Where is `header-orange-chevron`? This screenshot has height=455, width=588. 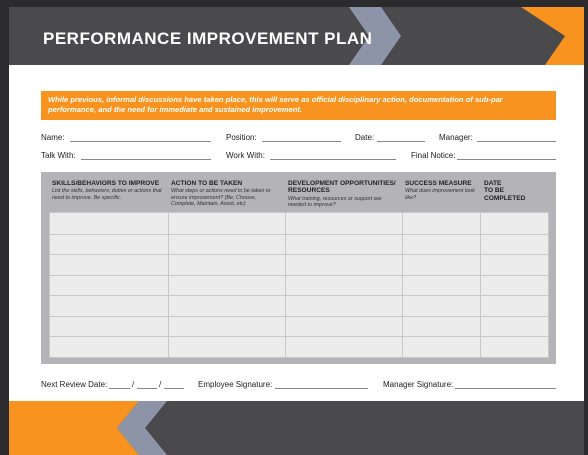
header-orange-chevron is located at coordinates (552, 36).